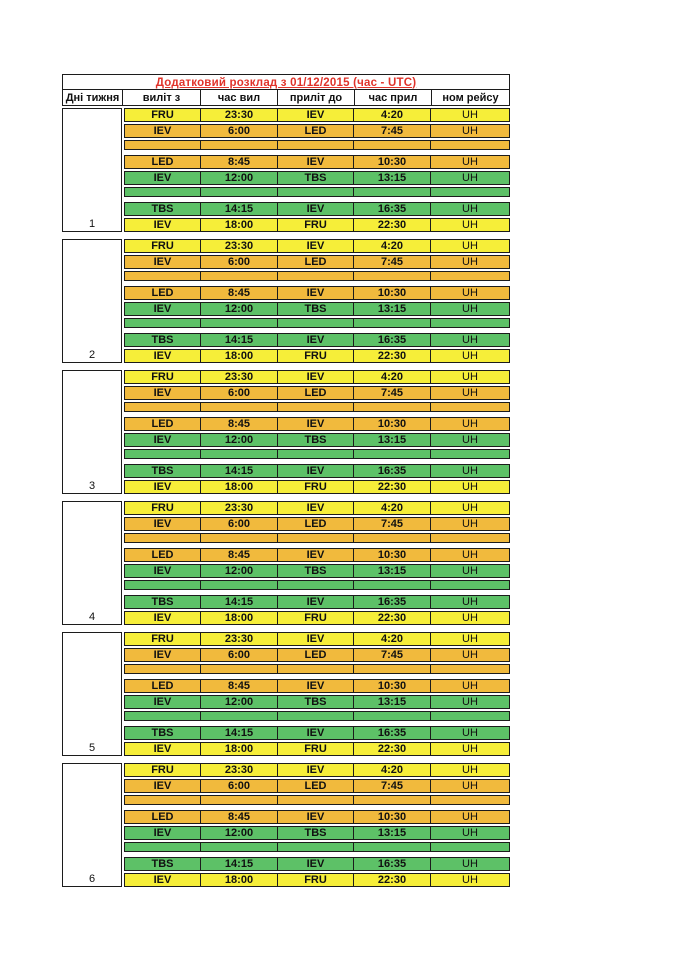 The width and height of the screenshot is (679, 960). What do you see at coordinates (239, 602) in the screenshot?
I see `departure-time: 14:15` at bounding box center [239, 602].